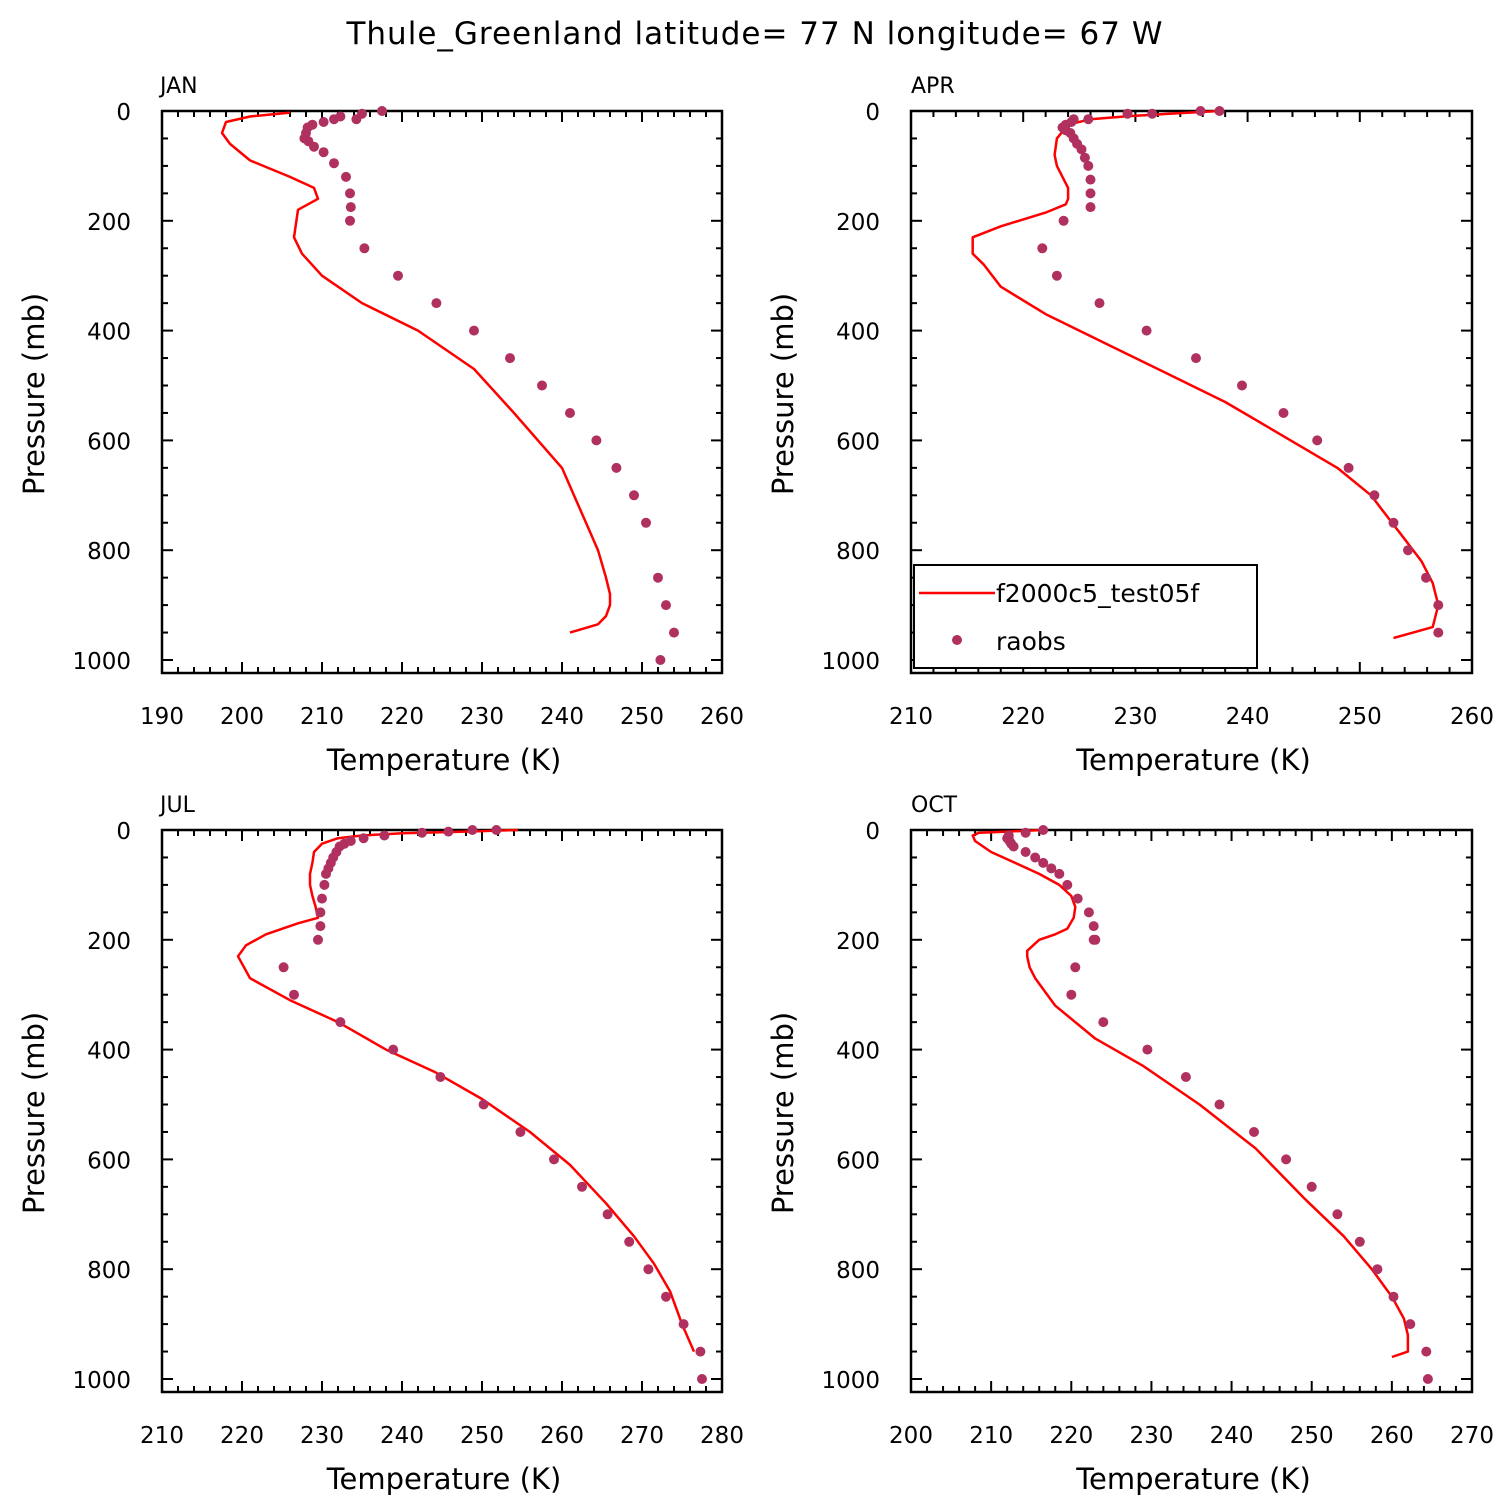 This screenshot has height=1510, width=1510. Describe the element at coordinates (858, 1052) in the screenshot. I see `y-tick-label-oct: 400` at that location.